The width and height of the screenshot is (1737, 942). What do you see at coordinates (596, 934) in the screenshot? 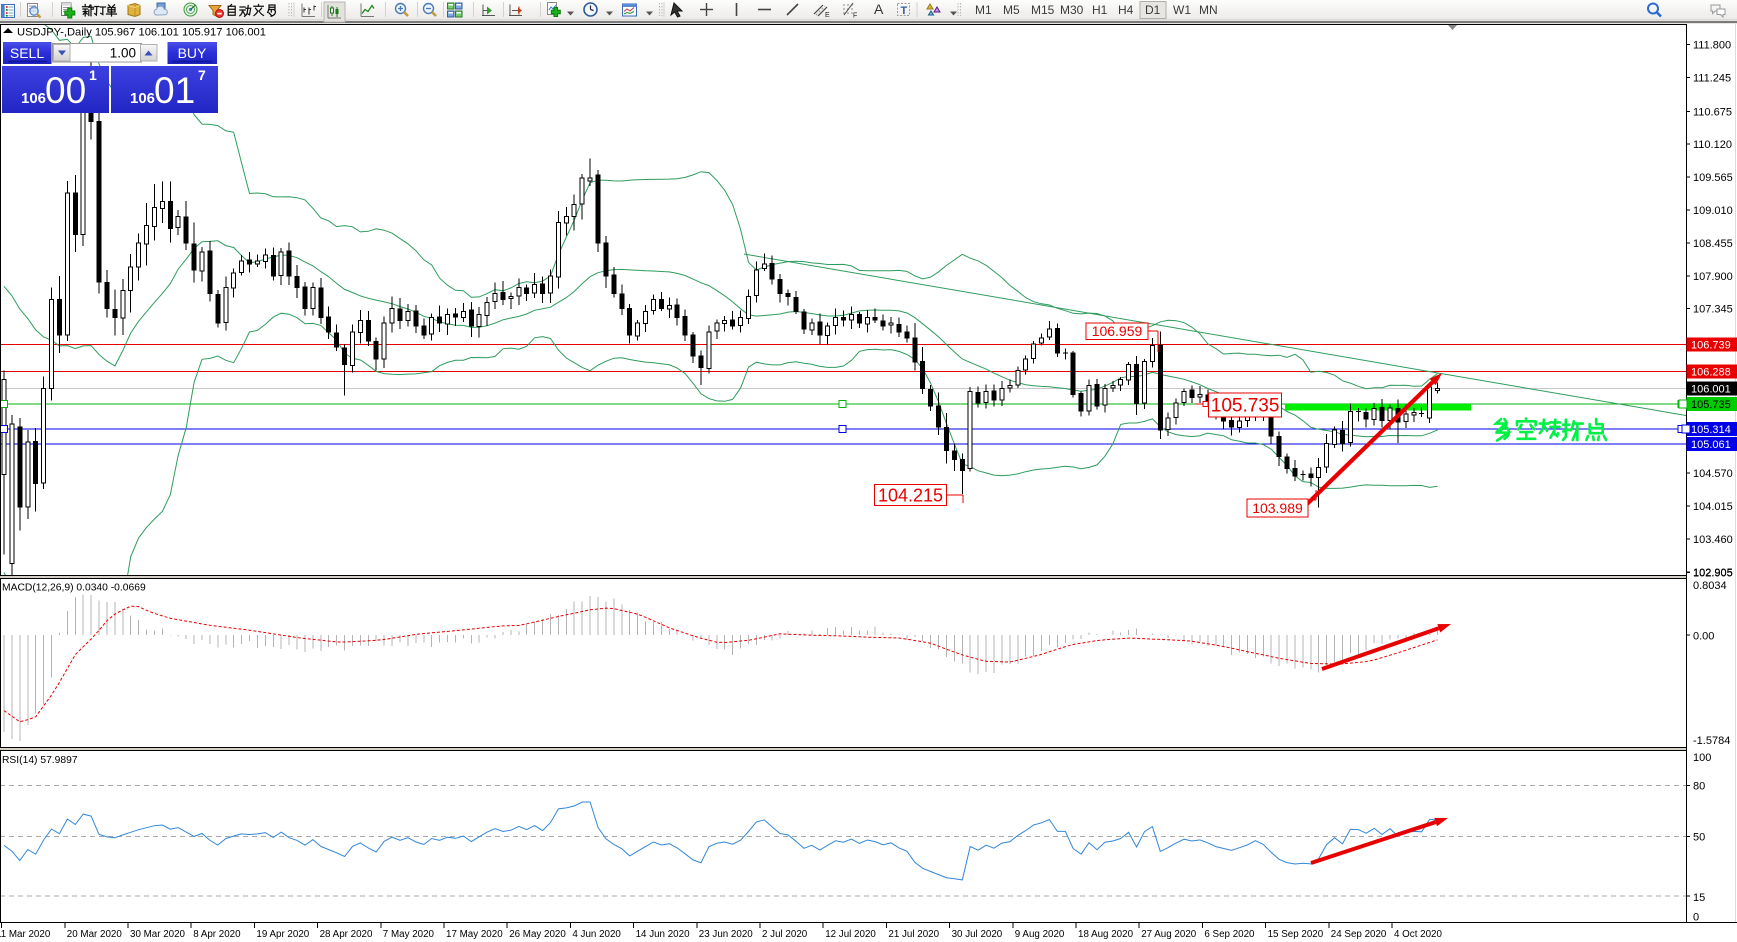
I see `svg-text: 4 Jun 2020` at bounding box center [596, 934].